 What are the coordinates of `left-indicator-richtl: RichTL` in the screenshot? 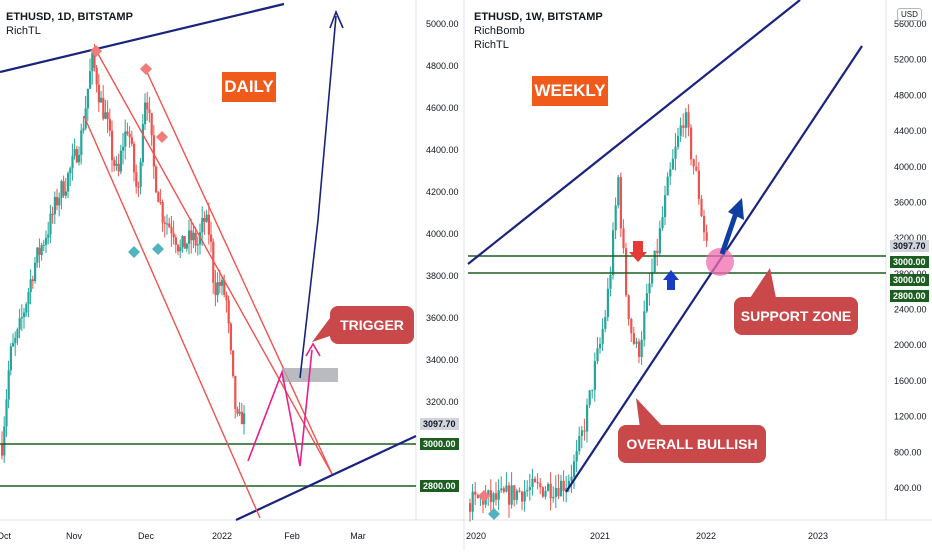 It's located at (23, 31).